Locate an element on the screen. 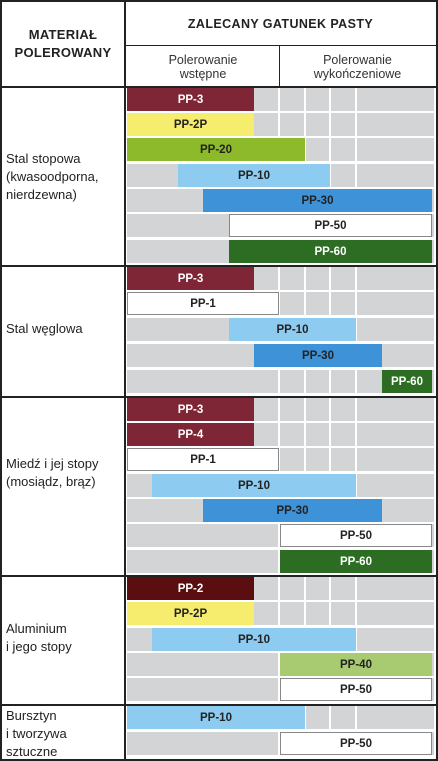 Image resolution: width=438 pixels, height=761 pixels. material-label-line: Stal stopowa is located at coordinates (43, 158).